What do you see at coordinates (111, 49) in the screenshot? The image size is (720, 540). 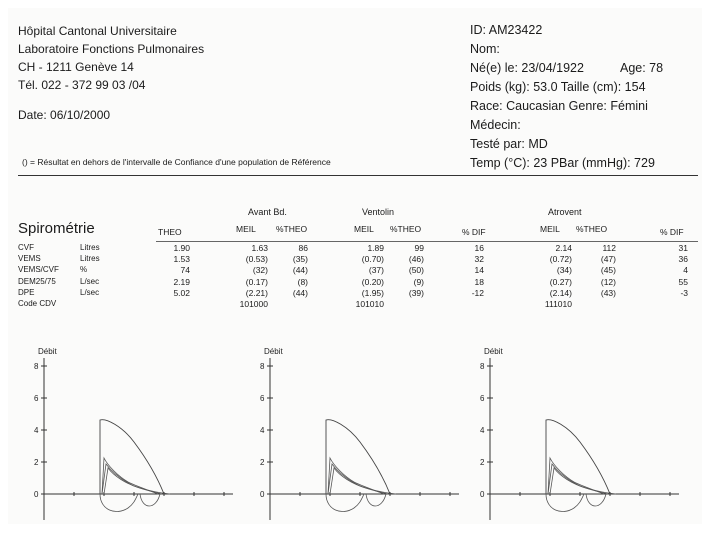 I see `lab-name: Laboratoire Fonctions Pulmonaires` at bounding box center [111, 49].